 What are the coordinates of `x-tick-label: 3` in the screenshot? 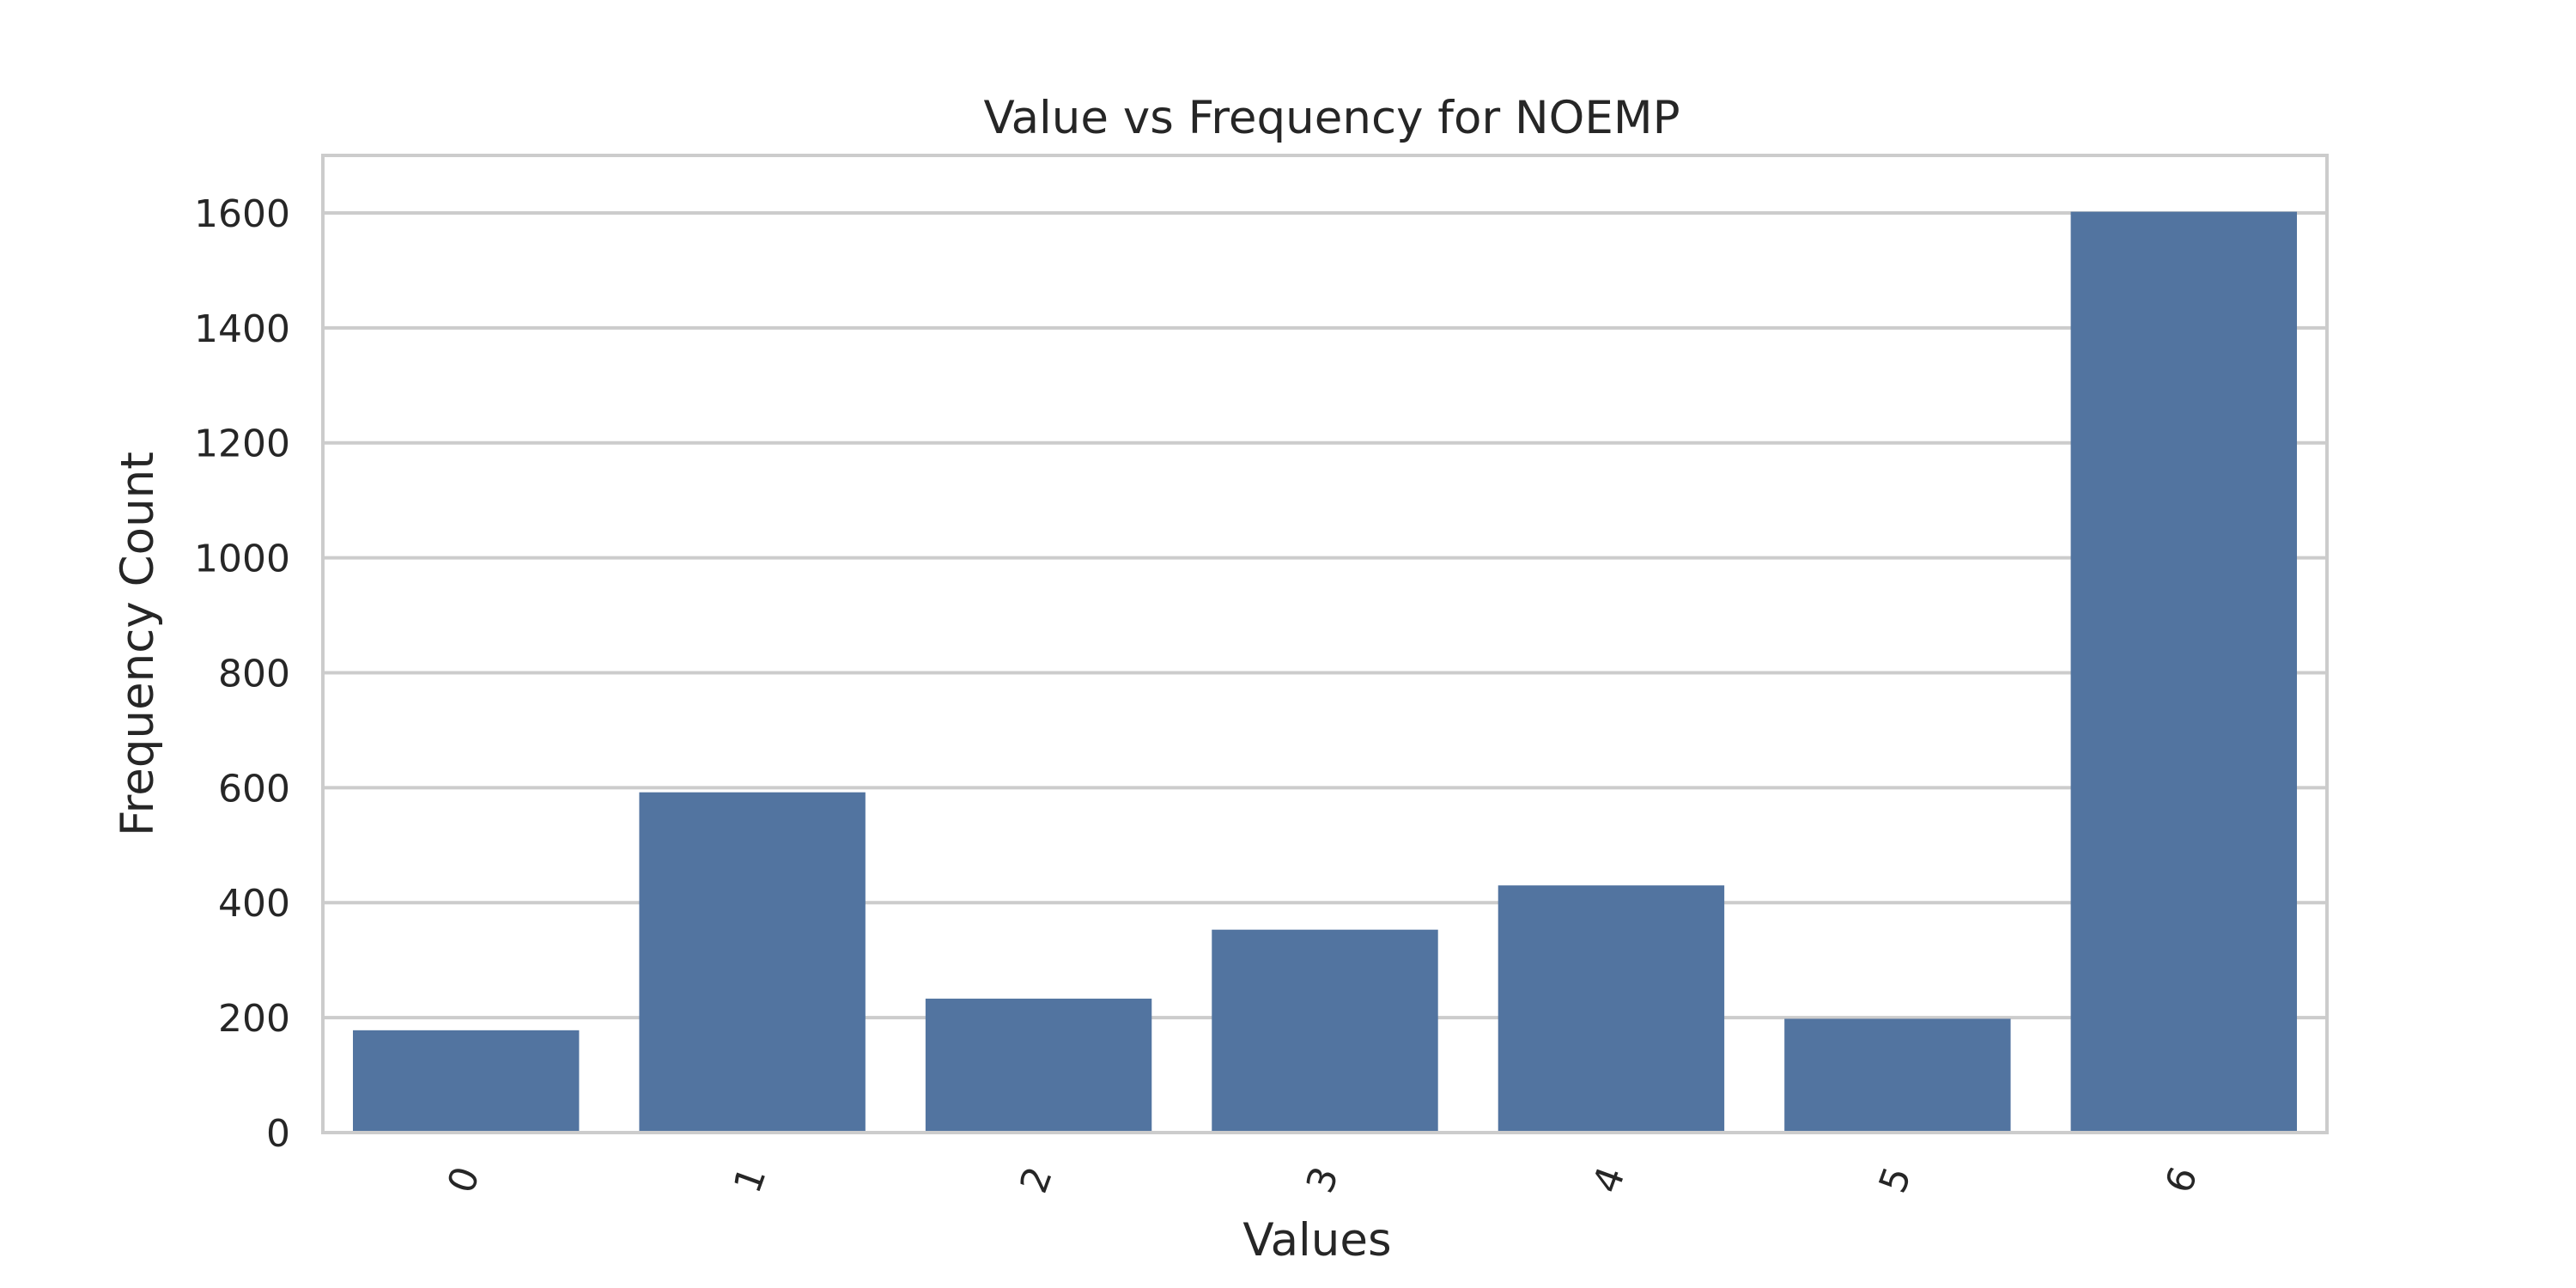 It's located at (1323, 1180).